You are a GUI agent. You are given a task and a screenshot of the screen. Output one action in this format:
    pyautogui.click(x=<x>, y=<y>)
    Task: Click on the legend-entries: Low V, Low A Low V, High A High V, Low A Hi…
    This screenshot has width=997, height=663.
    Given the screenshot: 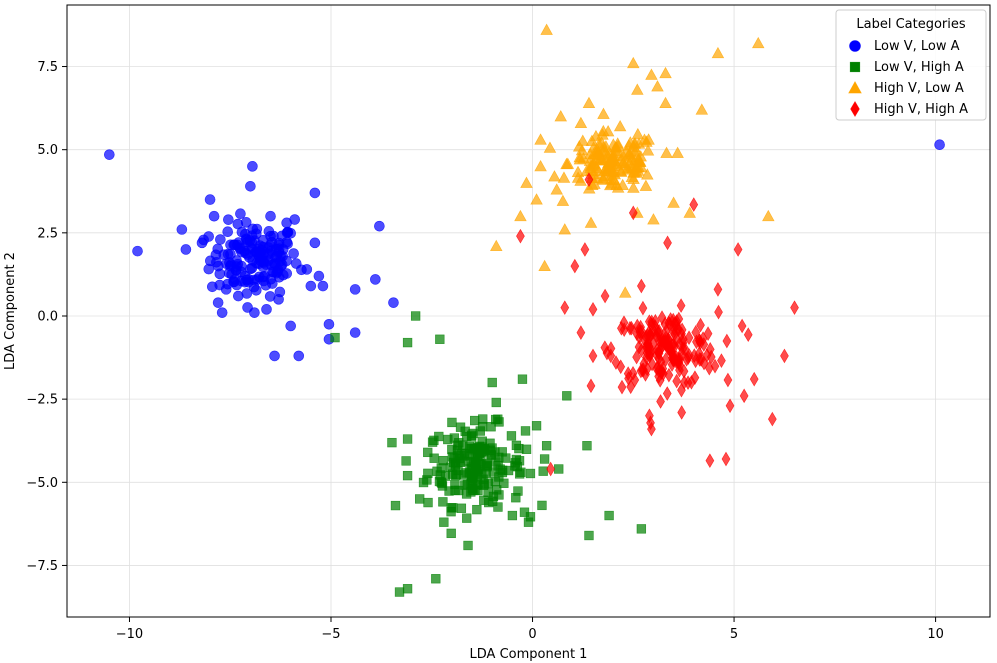 What is the action you would take?
    pyautogui.click(x=908, y=78)
    